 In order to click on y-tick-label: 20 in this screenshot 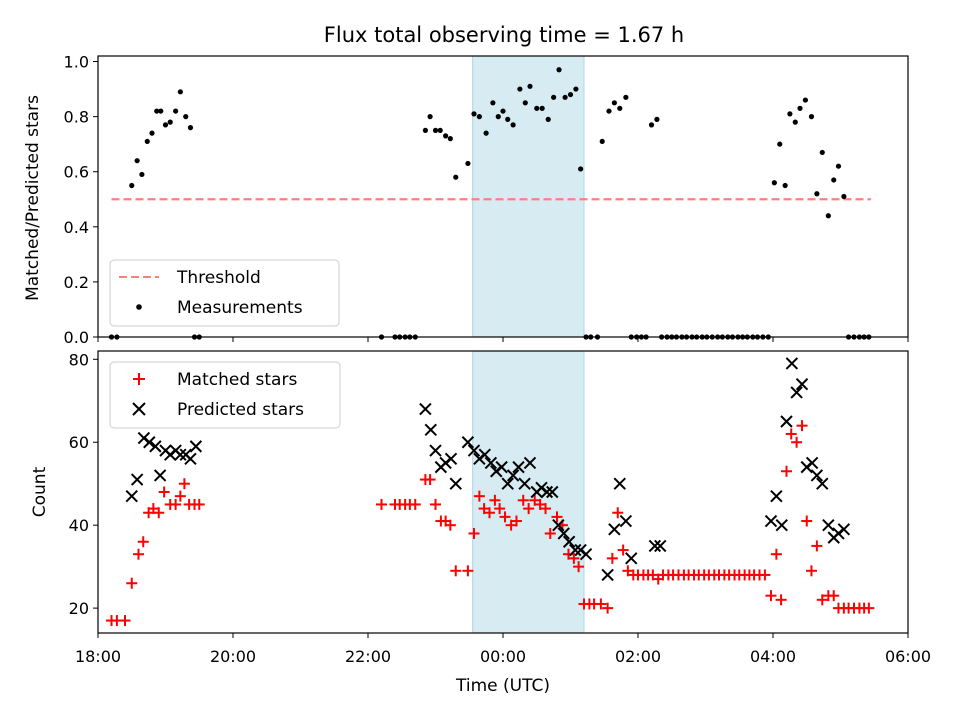, I will do `click(79, 608)`.